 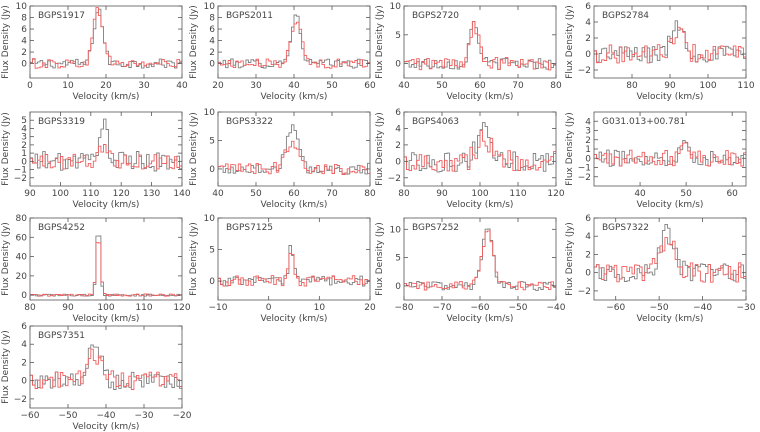 I want to click on panel-title: BGPS2784, so click(x=625, y=16).